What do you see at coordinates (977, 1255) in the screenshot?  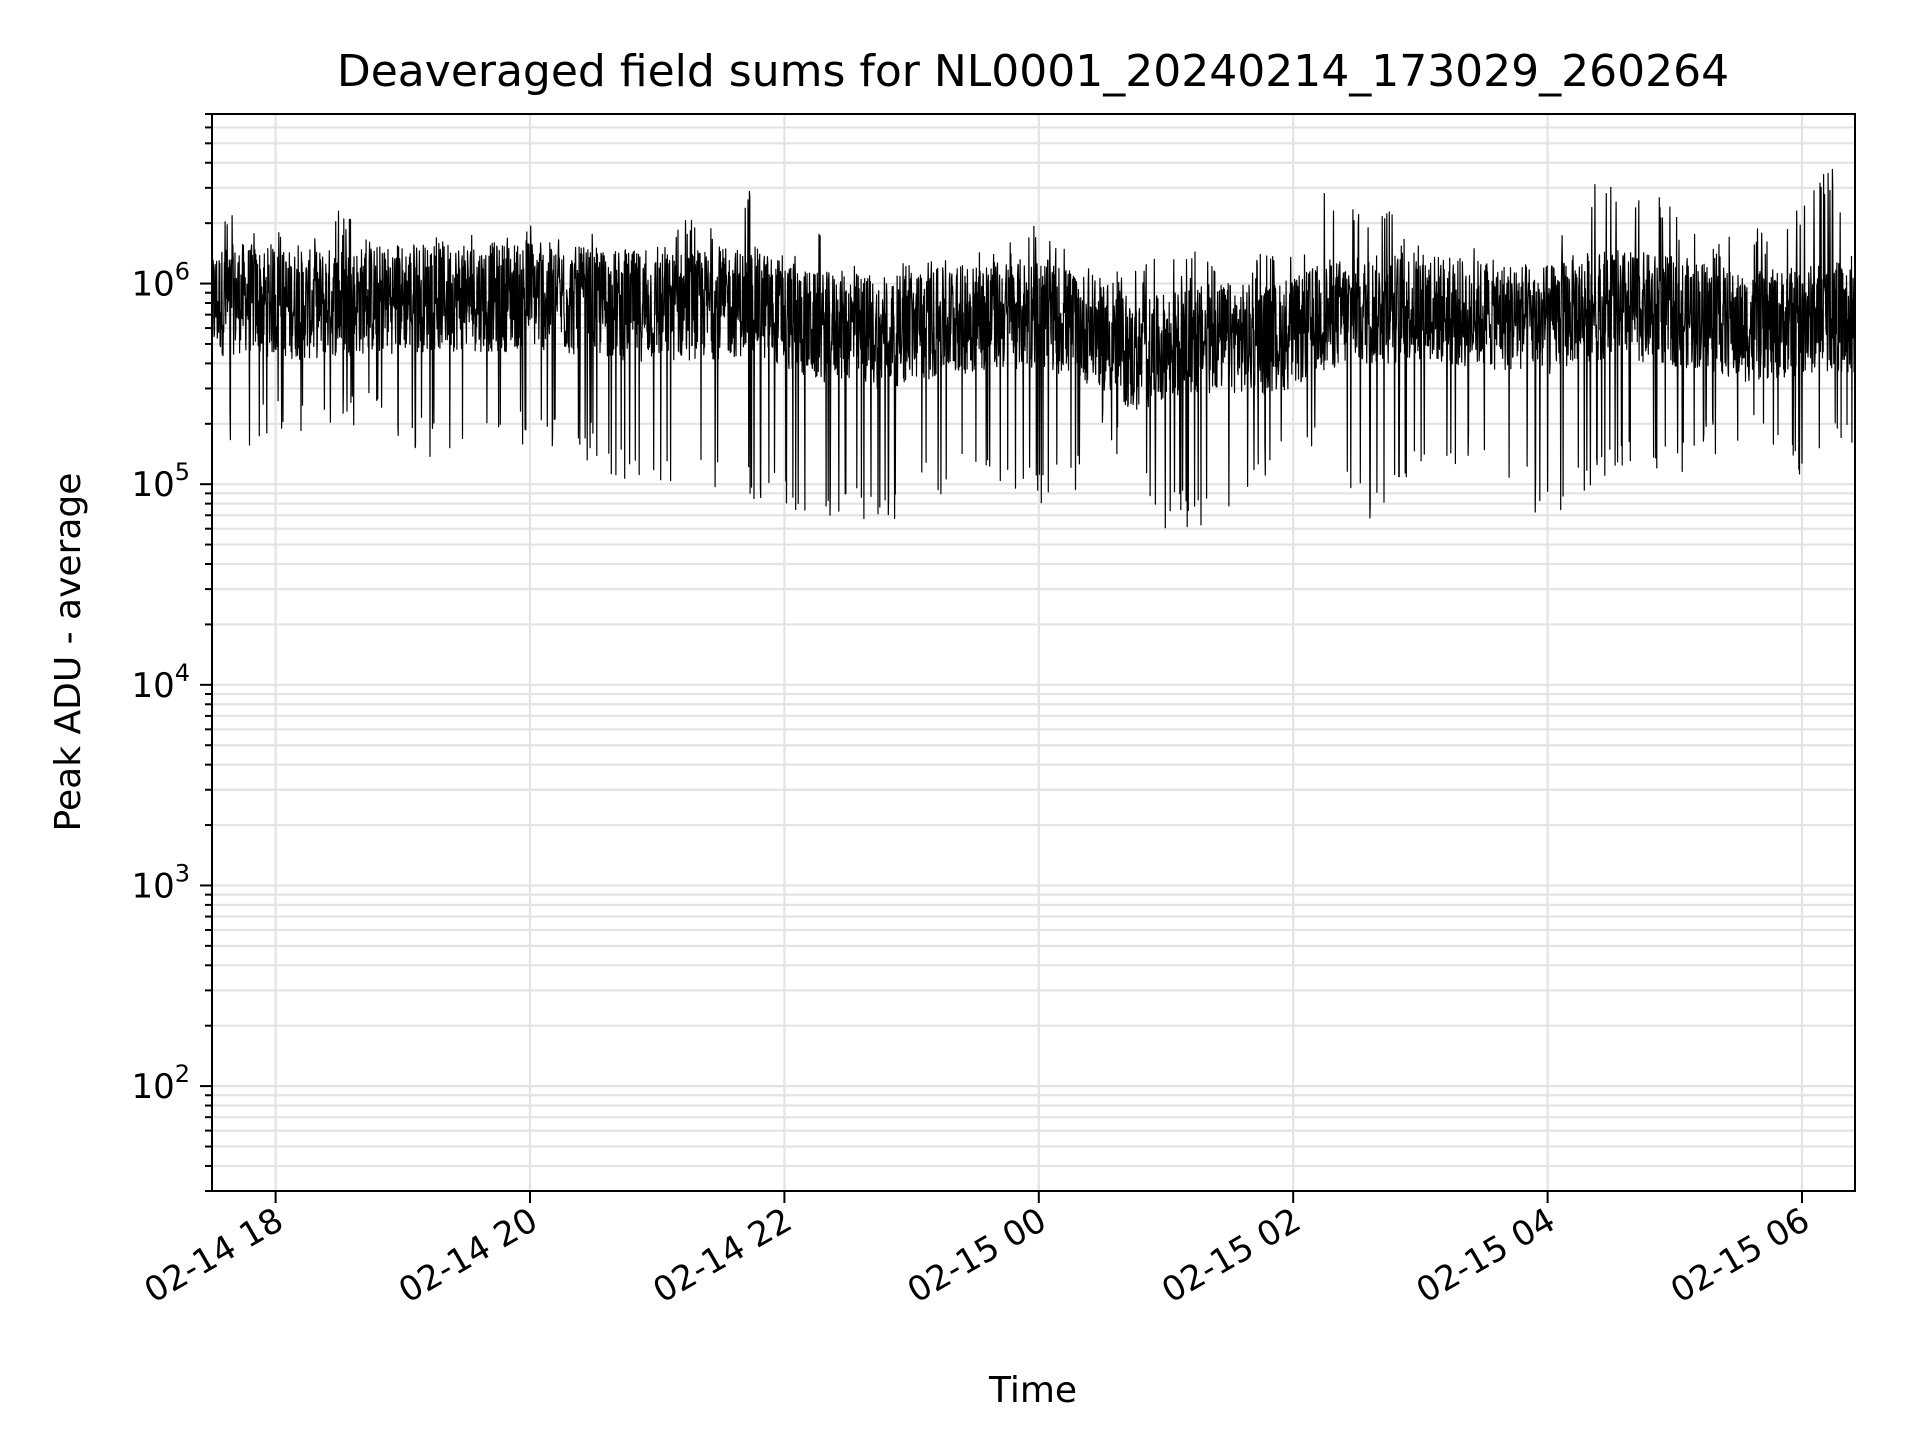 I see `x-tick-label: 02-15 00` at bounding box center [977, 1255].